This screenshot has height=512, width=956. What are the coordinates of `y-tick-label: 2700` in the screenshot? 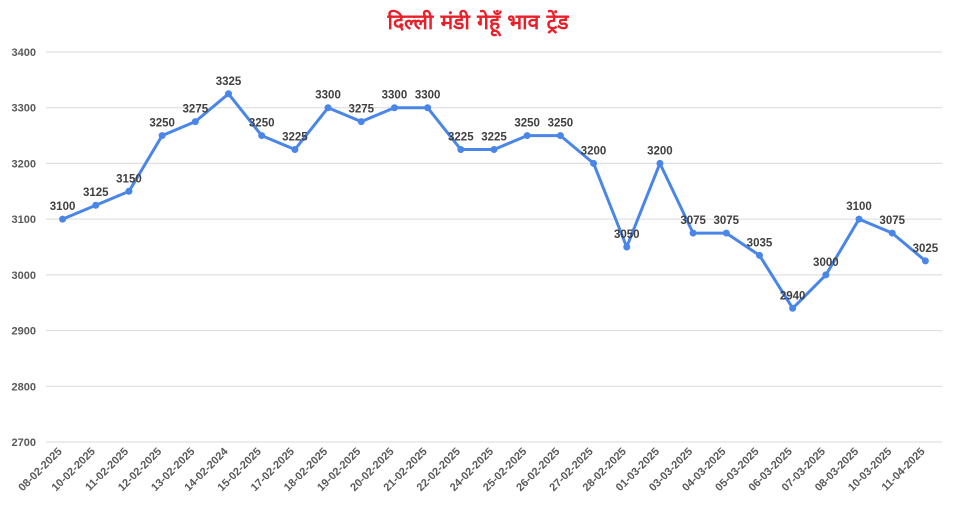 It's located at (24, 443).